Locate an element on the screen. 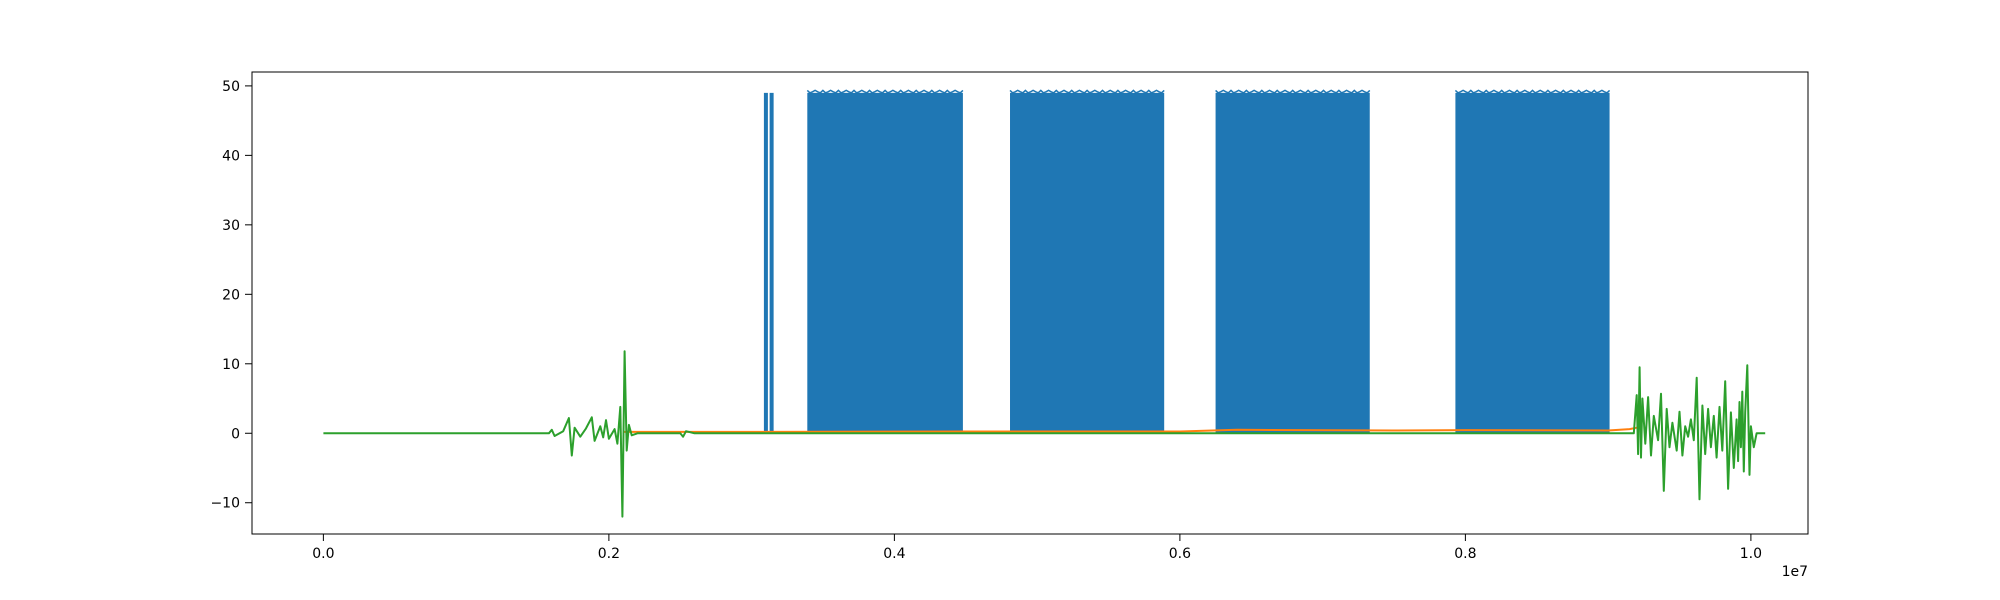 The image size is (2000, 600). x-tick-label: 1.0 is located at coordinates (1751, 554).